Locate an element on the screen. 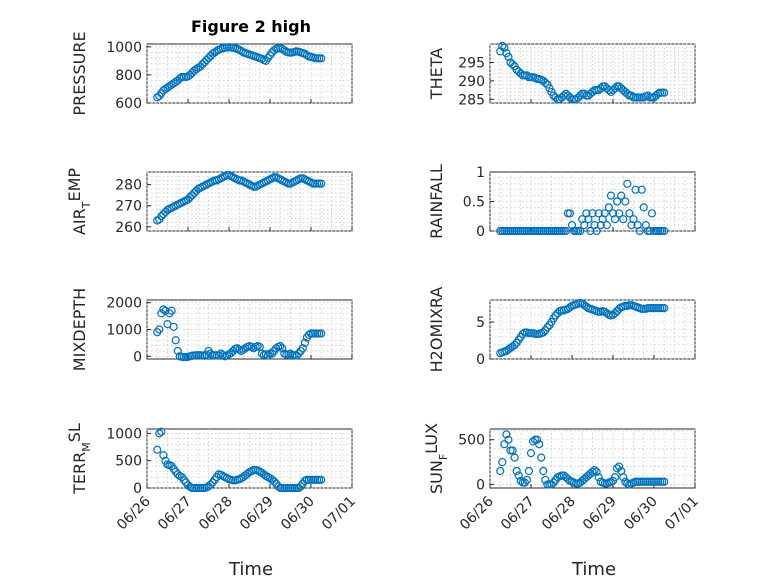 The height and width of the screenshot is (583, 778). y-tick-label: 270 is located at coordinates (128, 207).